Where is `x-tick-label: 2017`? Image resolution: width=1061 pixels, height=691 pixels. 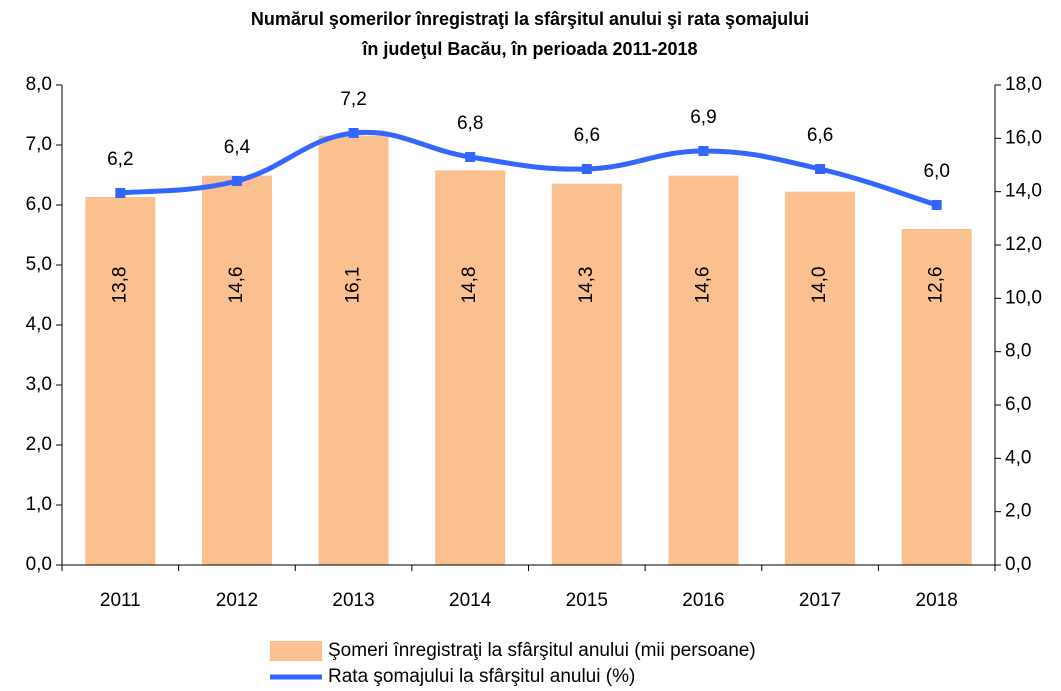
x-tick-label: 2017 is located at coordinates (820, 600).